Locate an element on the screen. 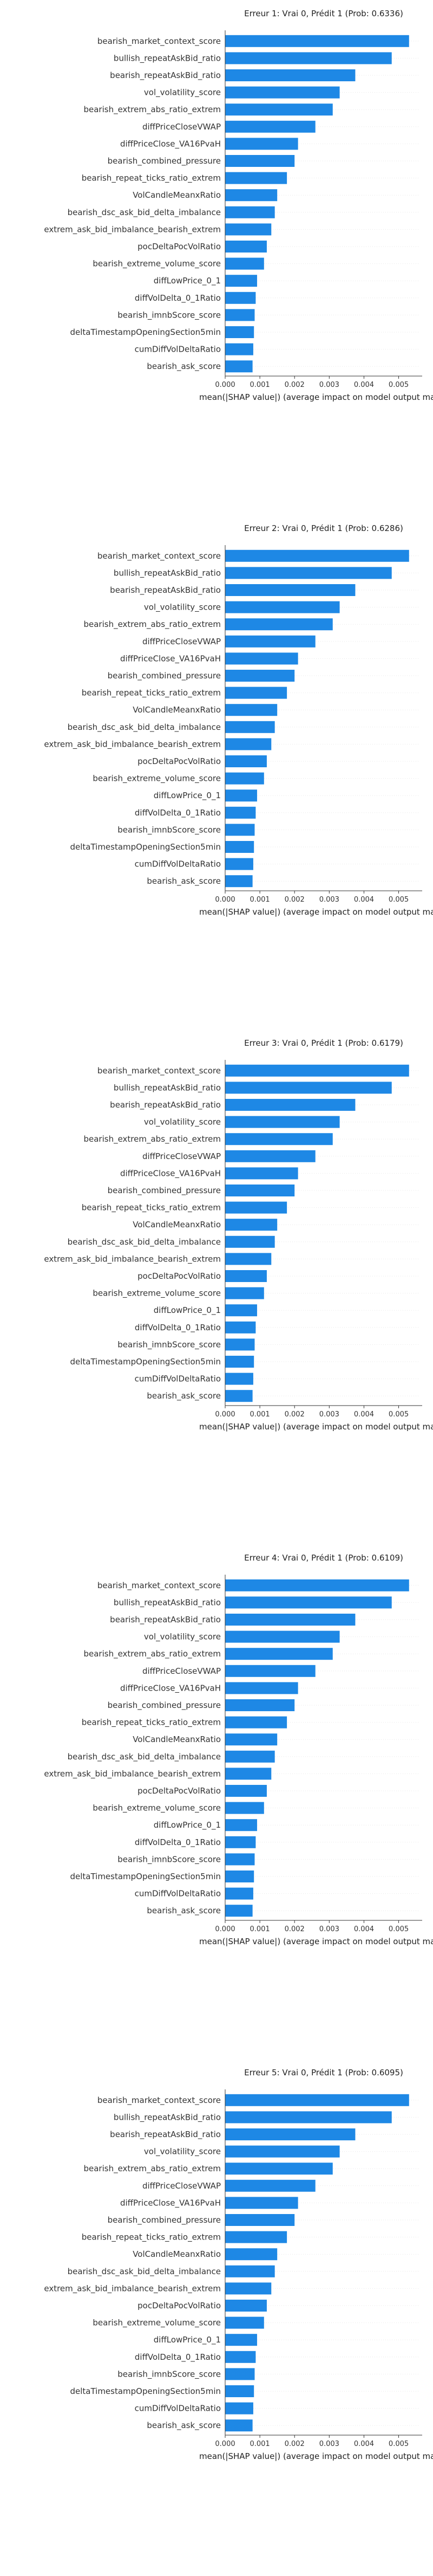 This screenshot has height=2576, width=433. category-label: bearish_market_context_score is located at coordinates (159, 41).